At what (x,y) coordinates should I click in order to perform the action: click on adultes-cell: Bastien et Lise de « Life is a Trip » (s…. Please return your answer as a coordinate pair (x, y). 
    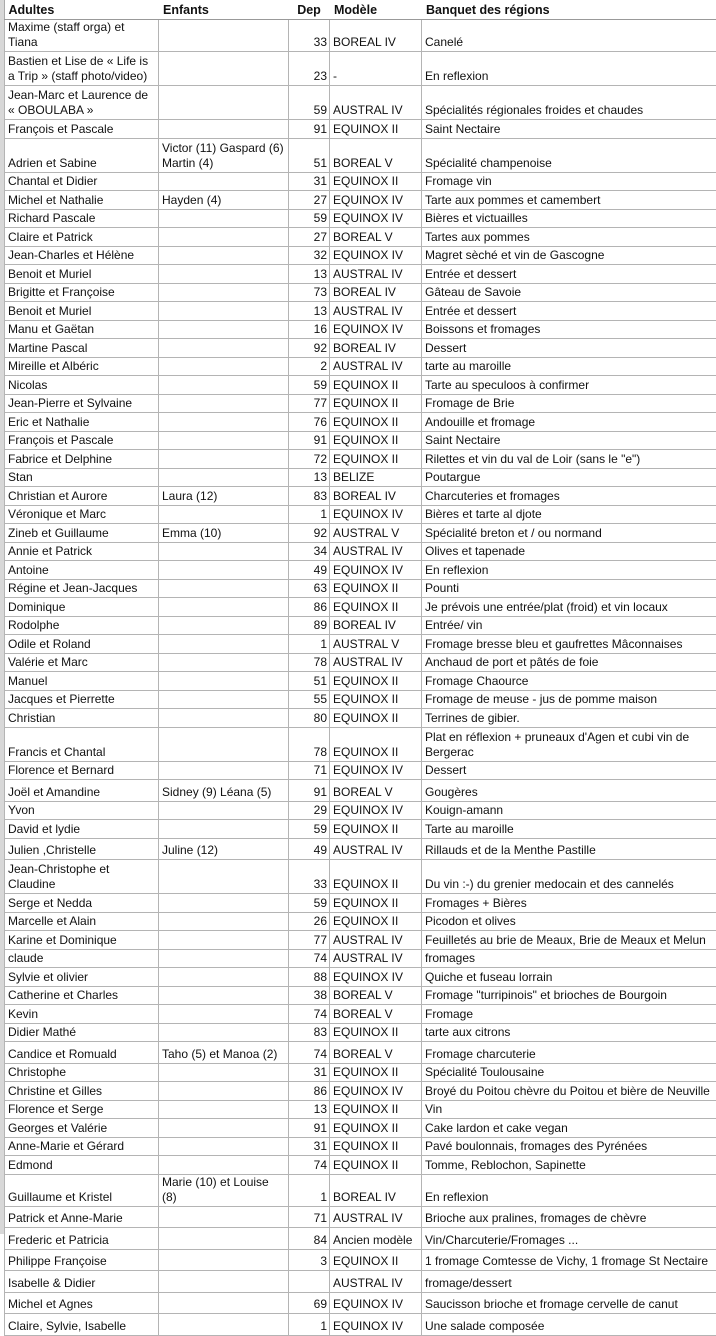
    Looking at the image, I should click on (82, 69).